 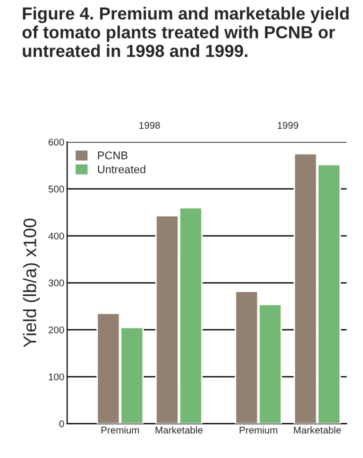 I want to click on y-tick-label: 100, so click(x=56, y=376).